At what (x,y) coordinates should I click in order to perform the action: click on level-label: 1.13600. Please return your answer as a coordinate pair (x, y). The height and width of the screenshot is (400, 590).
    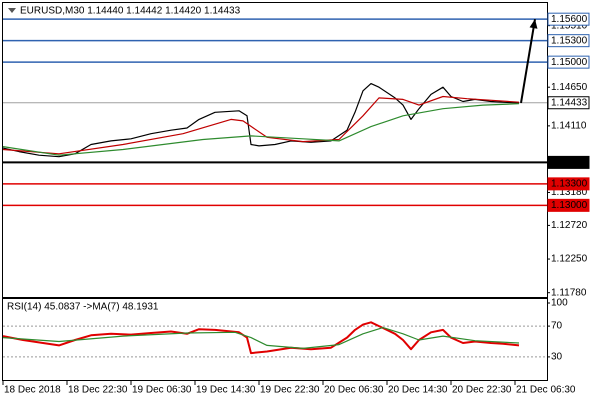
    Looking at the image, I should click on (569, 162).